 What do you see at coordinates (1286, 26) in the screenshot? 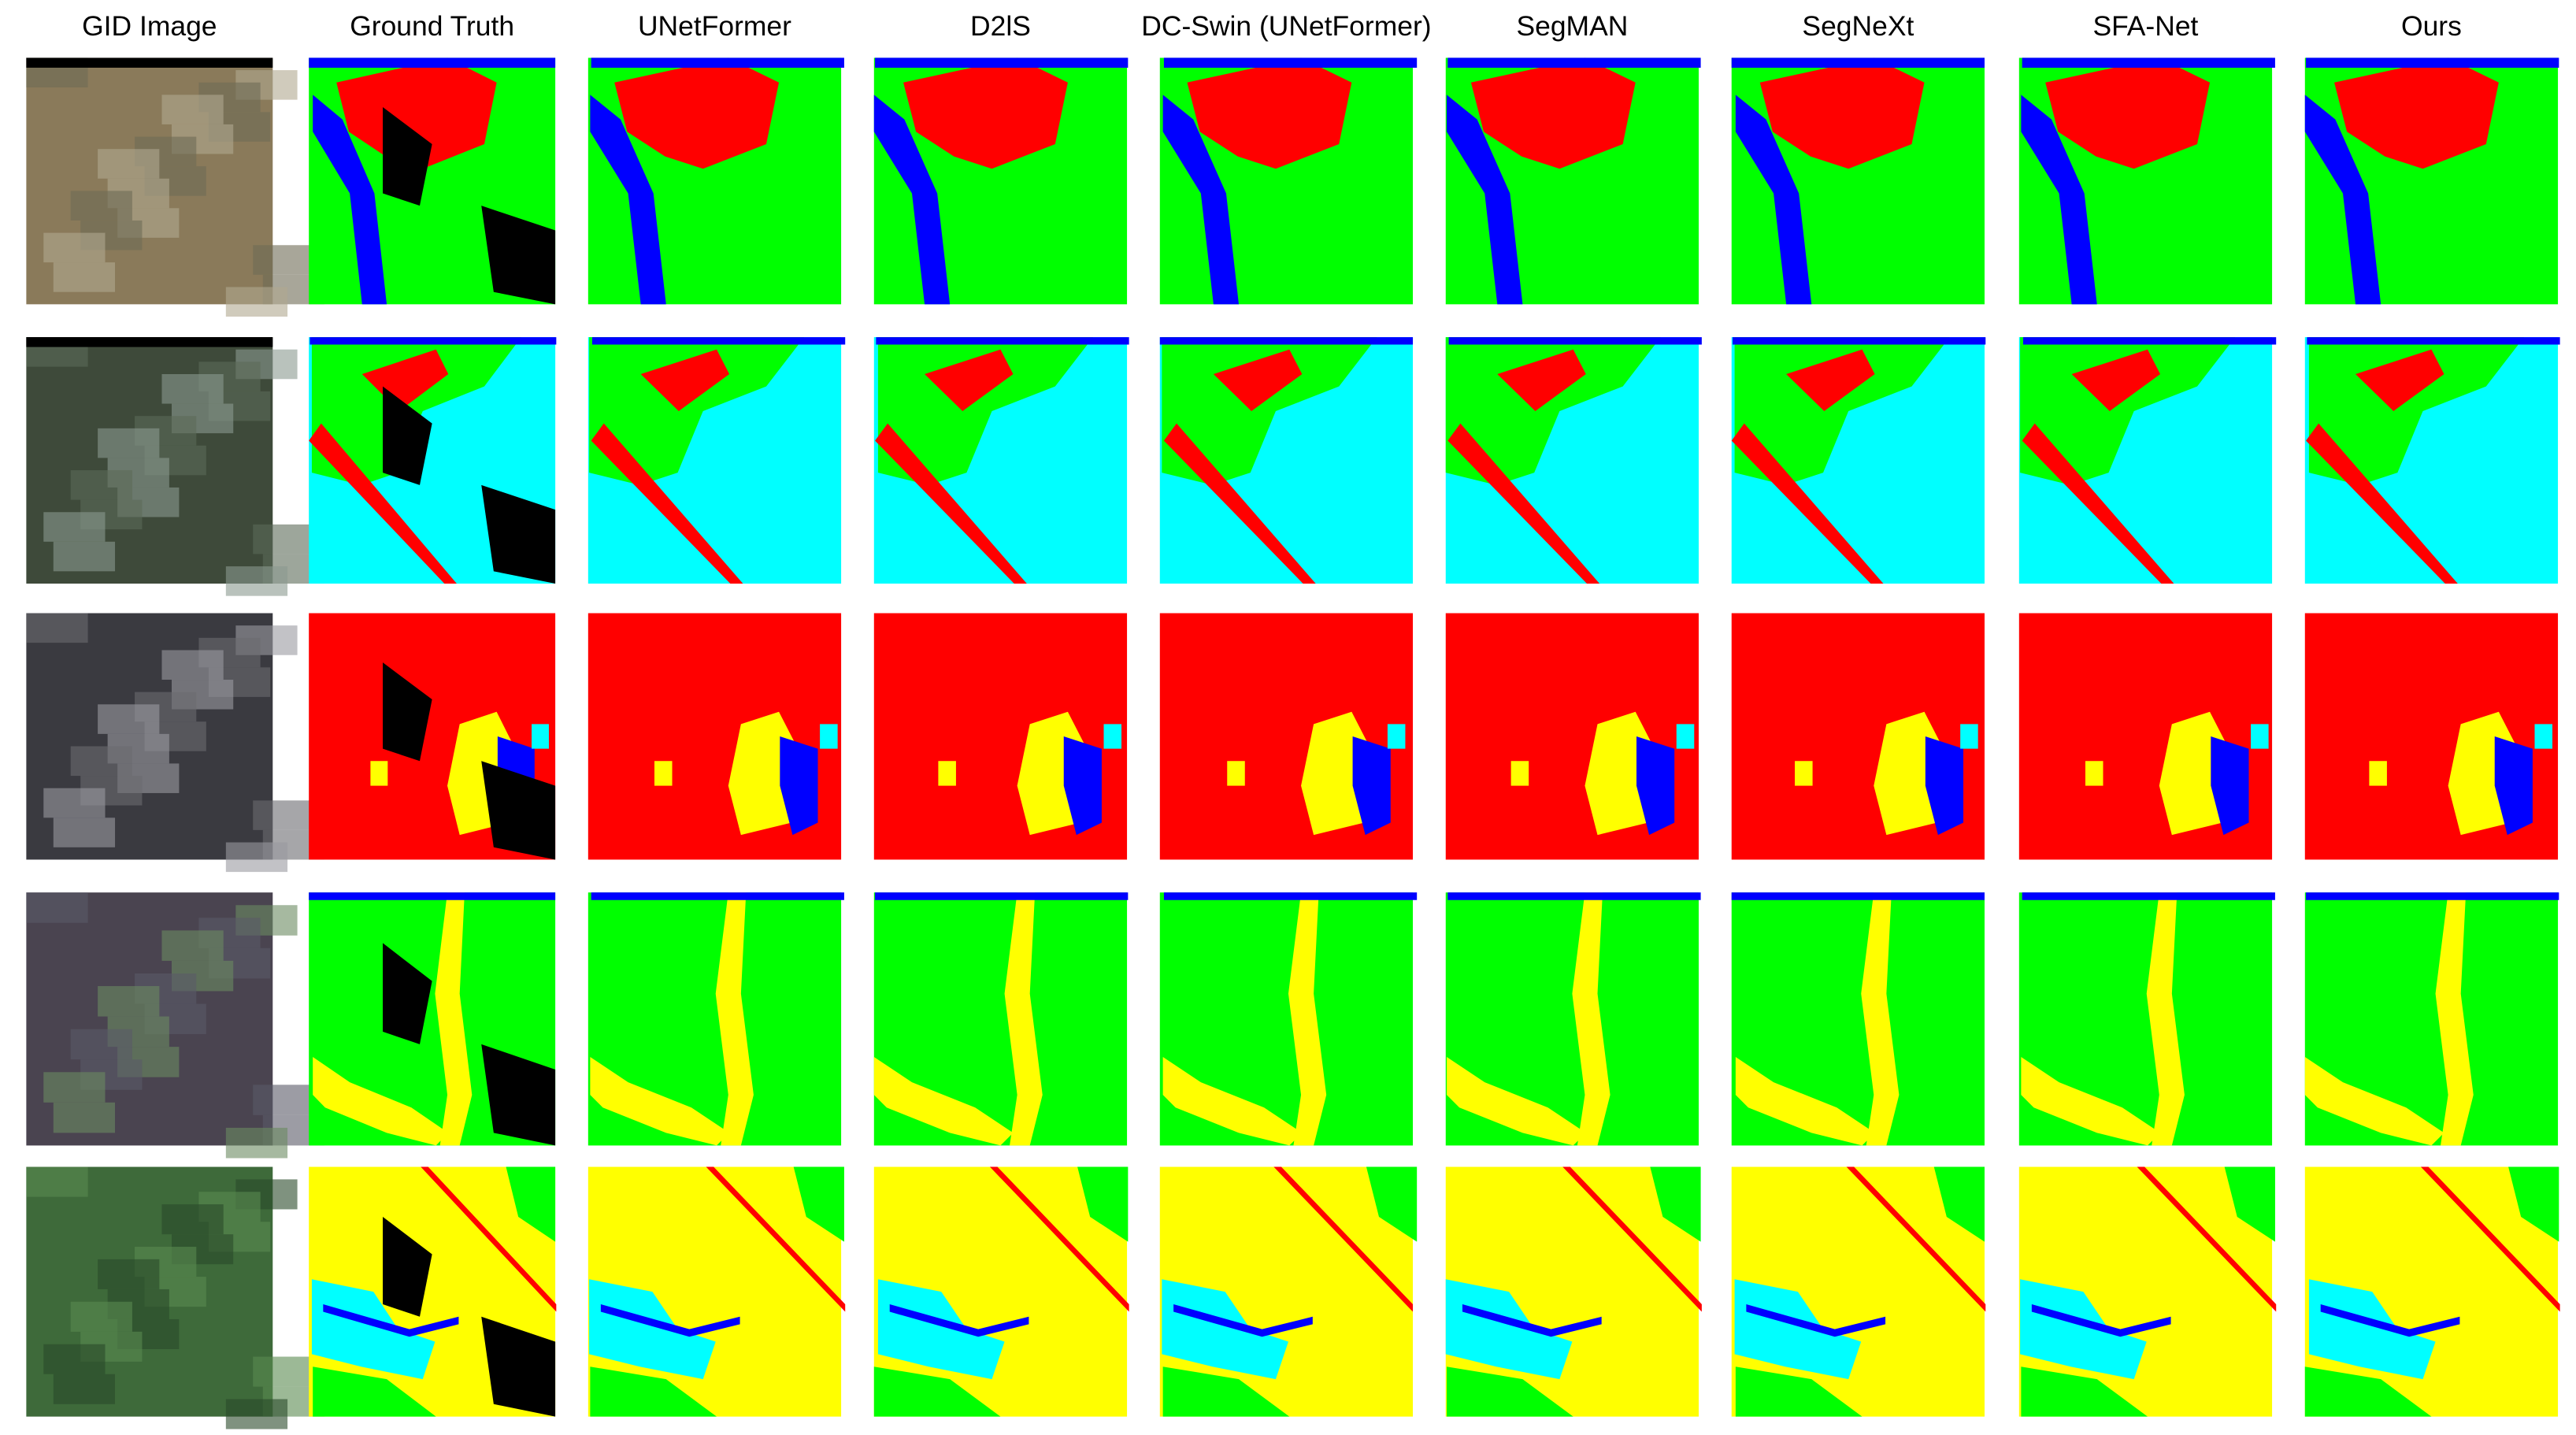
I see `column-header: DC-Swin (UNetFormer)` at bounding box center [1286, 26].